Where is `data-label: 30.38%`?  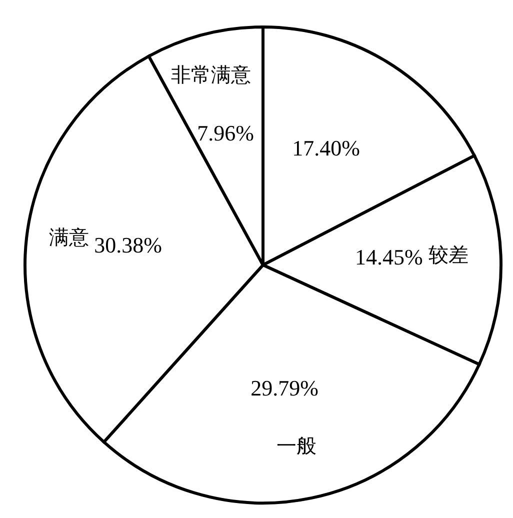
data-label: 30.38% is located at coordinates (128, 245).